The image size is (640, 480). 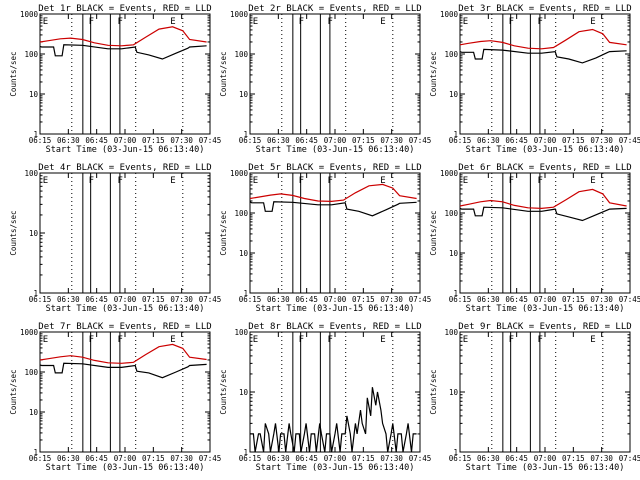 What do you see at coordinates (334, 327) in the screenshot?
I see `panel-title: Det 8r BLACK = Events, RED = LLD` at bounding box center [334, 327].